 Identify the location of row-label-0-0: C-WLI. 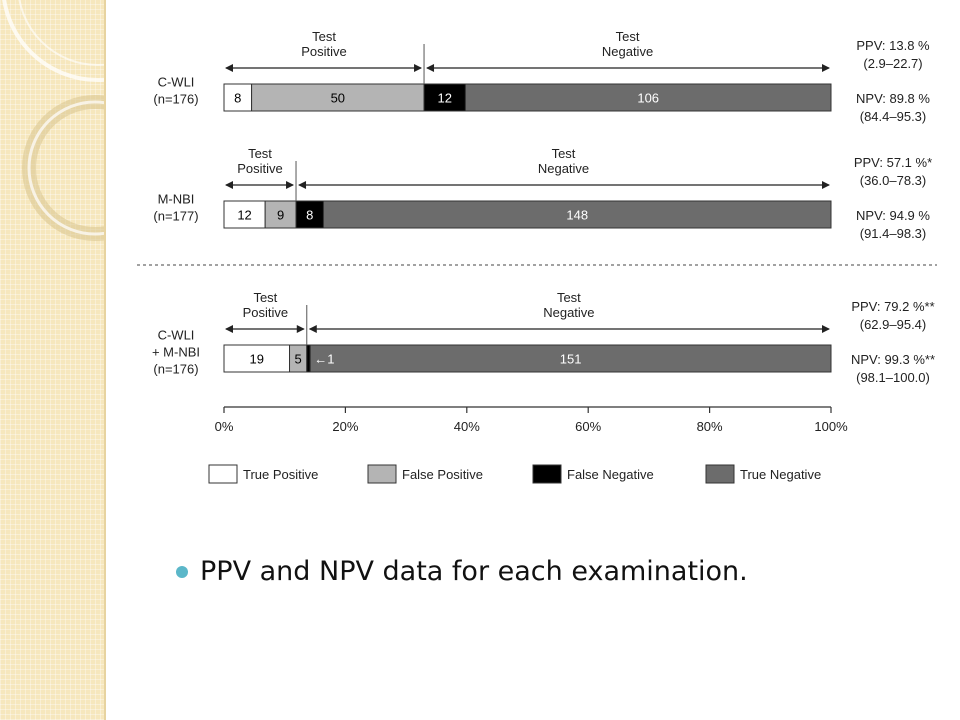
(176, 82).